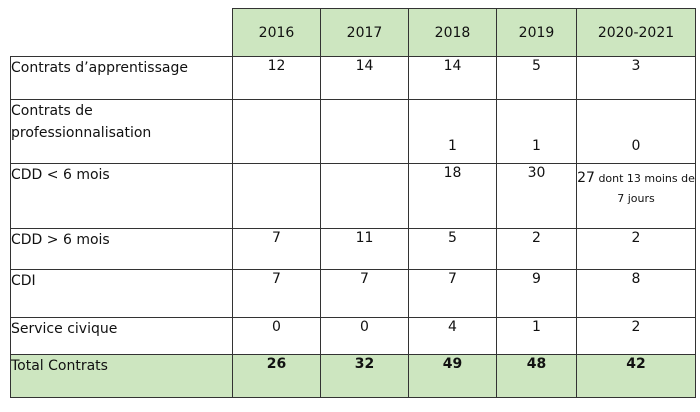 The width and height of the screenshot is (700, 412). What do you see at coordinates (121, 293) in the screenshot?
I see `row-label: CDI` at bounding box center [121, 293].